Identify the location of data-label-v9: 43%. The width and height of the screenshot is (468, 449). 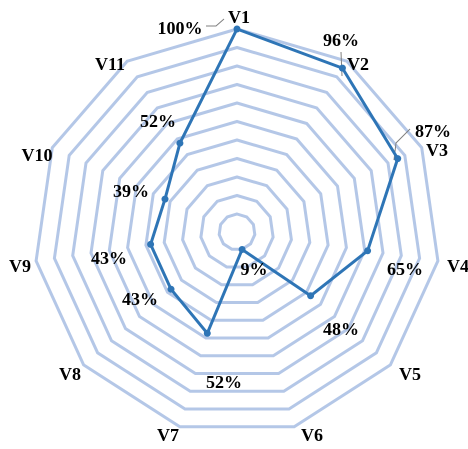
(109, 258).